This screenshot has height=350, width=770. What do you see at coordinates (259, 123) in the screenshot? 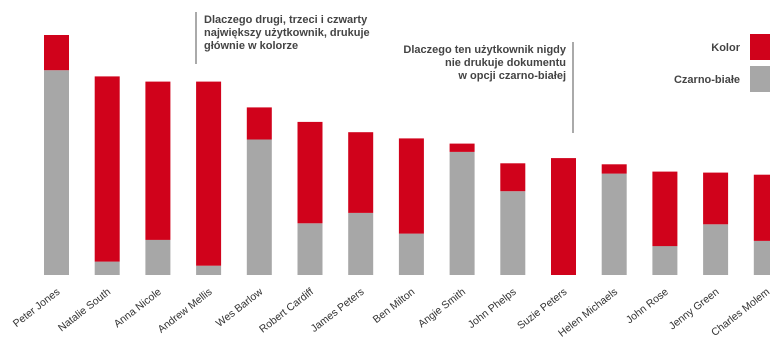
I see `bar-kolor-wes-barlow` at bounding box center [259, 123].